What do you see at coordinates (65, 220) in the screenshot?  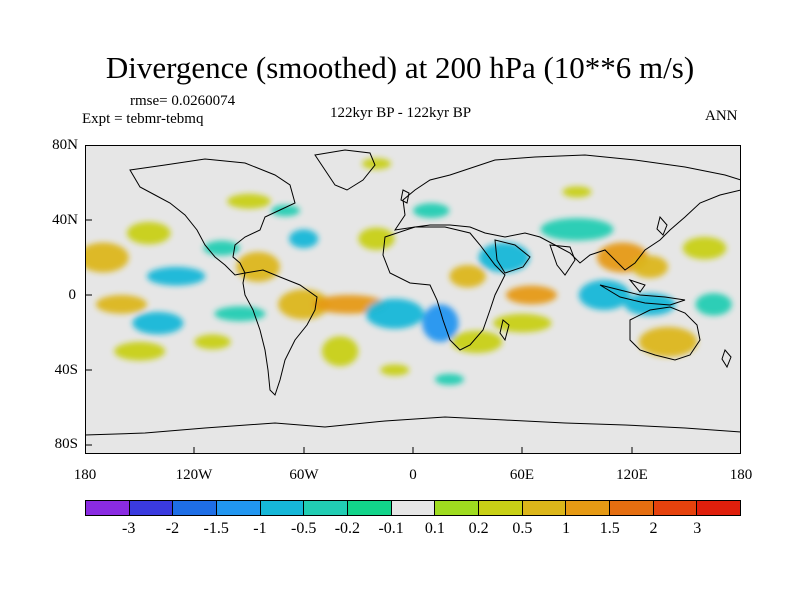 I see `y-label-40n: 40N` at bounding box center [65, 220].